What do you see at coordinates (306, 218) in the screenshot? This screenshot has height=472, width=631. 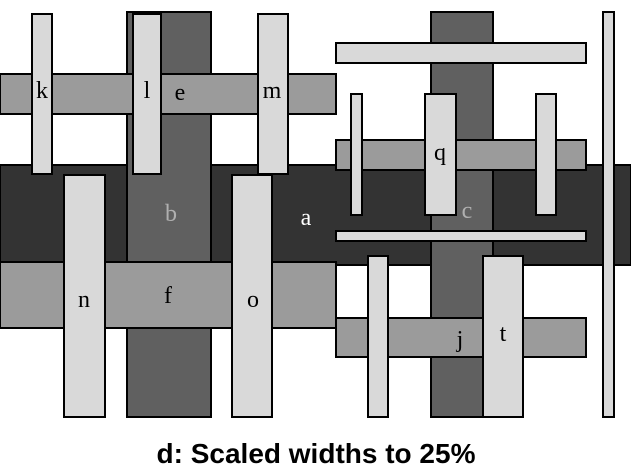 I see `label-a: a` at bounding box center [306, 218].